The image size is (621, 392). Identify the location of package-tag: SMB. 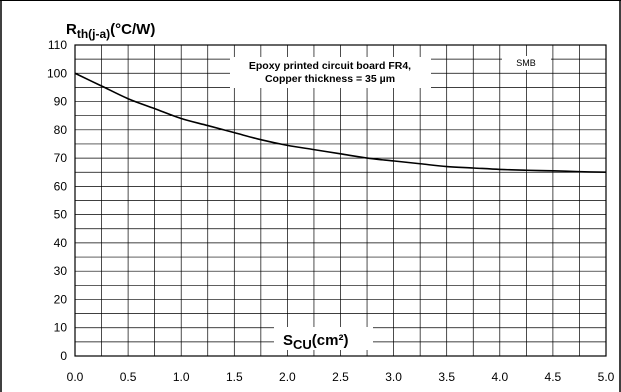
(526, 63).